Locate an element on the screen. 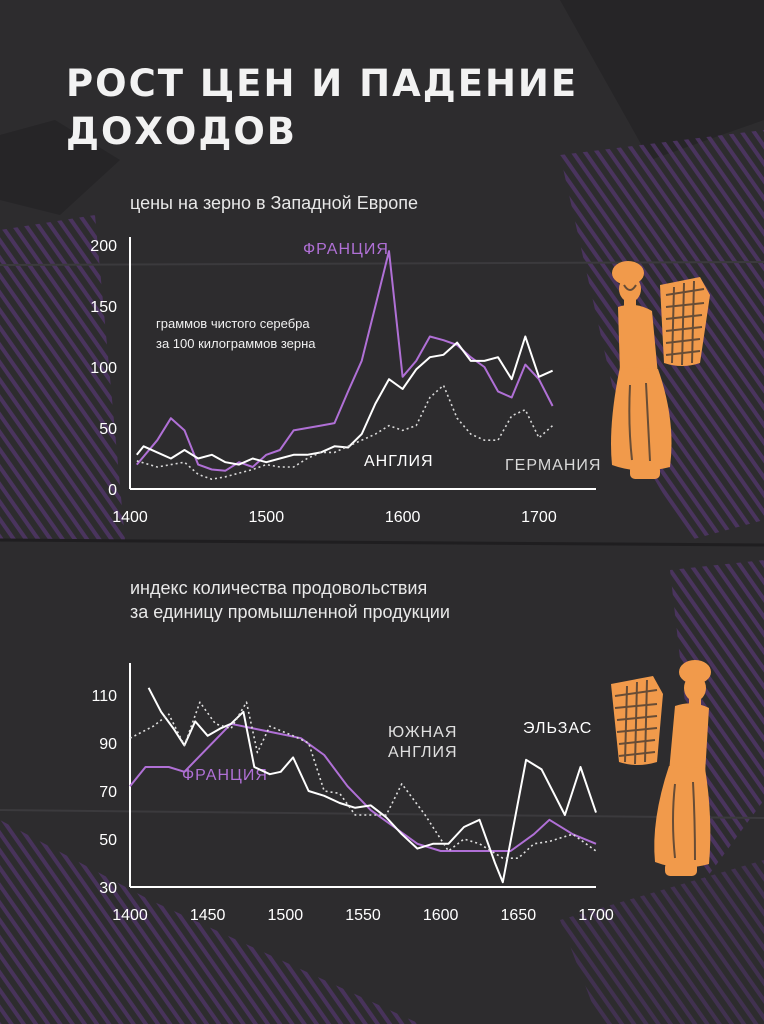 Image resolution: width=764 pixels, height=1024 pixels. chart1-x-tick-label: 1400 is located at coordinates (130, 517).